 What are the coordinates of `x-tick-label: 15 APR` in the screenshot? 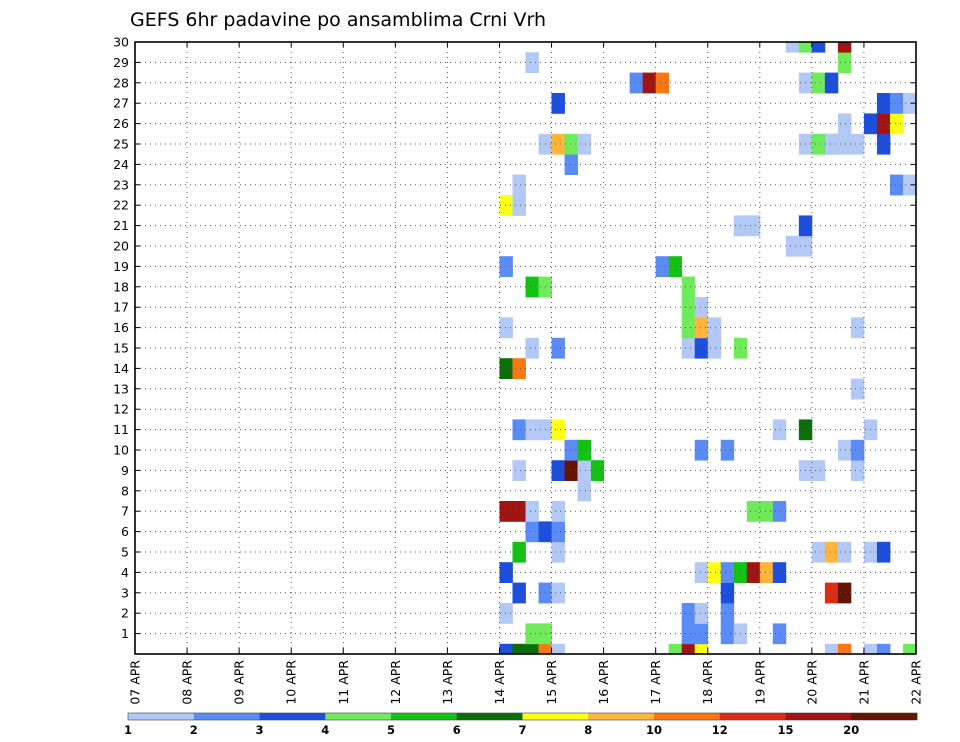 It's located at (551, 682).